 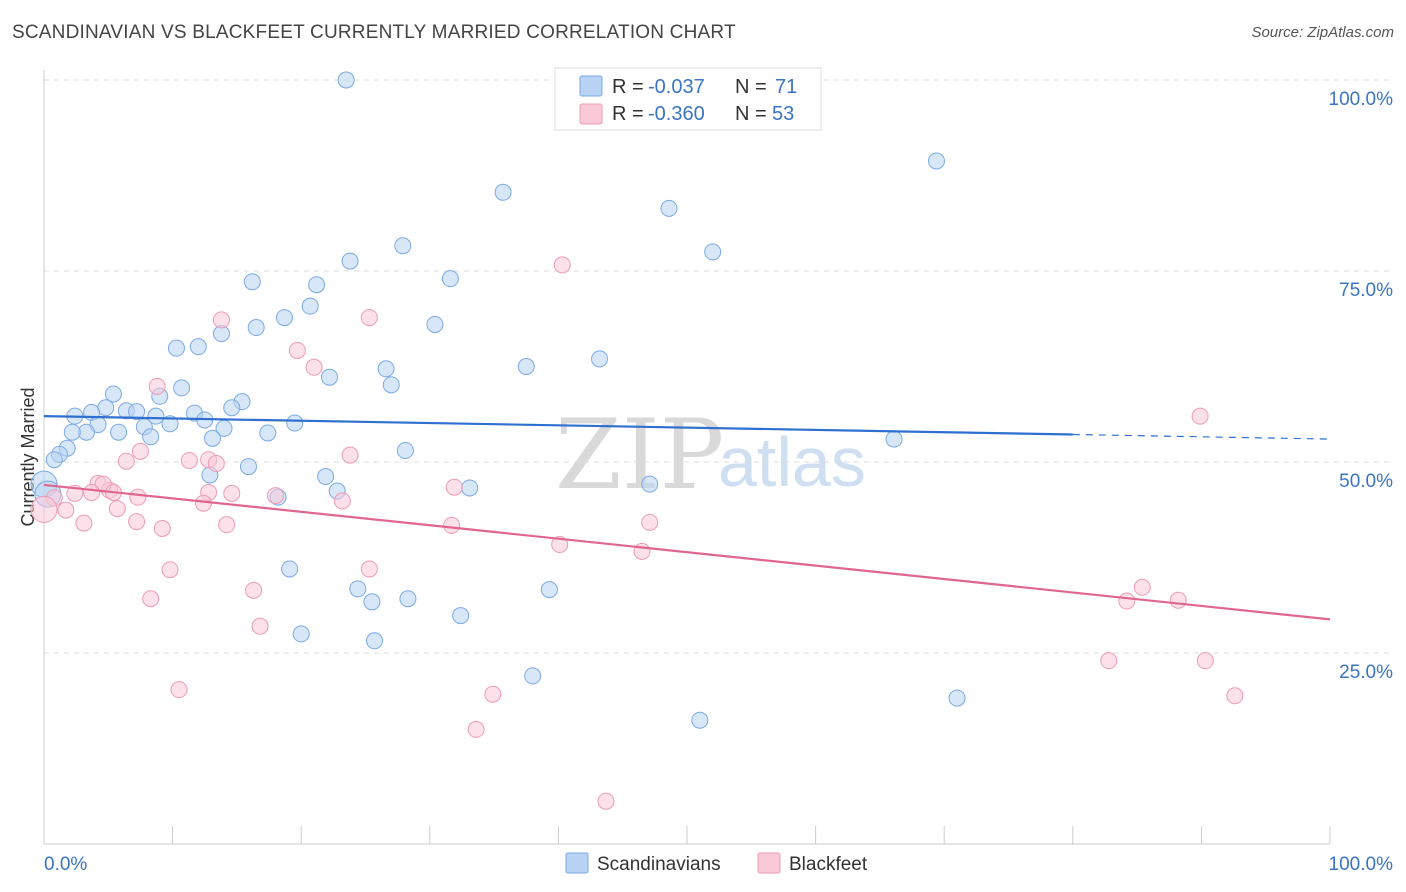 What do you see at coordinates (751, 114) in the screenshot?
I see `legend-n-label-1: N =` at bounding box center [751, 114].